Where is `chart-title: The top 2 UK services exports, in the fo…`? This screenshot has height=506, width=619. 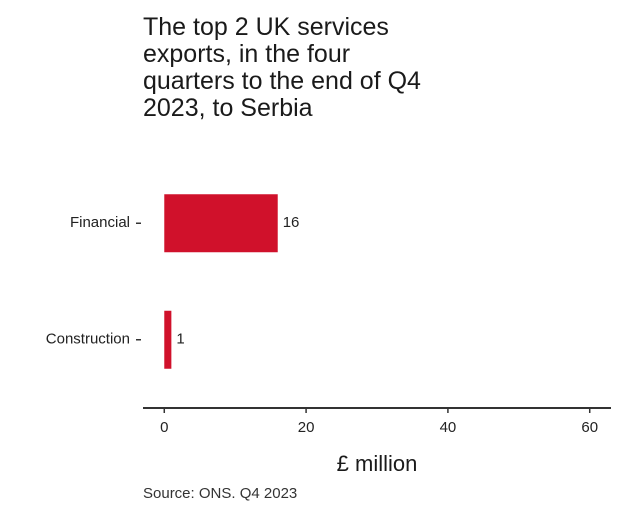
chart-title: The top 2 UK services exports, in the fo… is located at coordinates (313, 68).